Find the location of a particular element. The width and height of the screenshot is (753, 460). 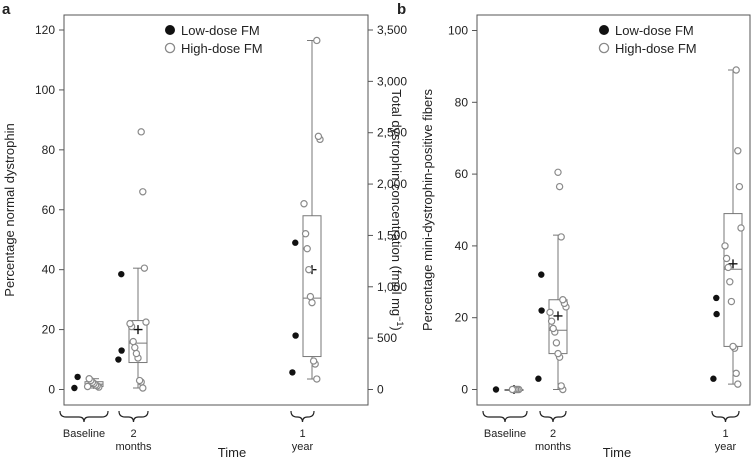

panel-b-group-2-brace is located at coordinates (725, 416).